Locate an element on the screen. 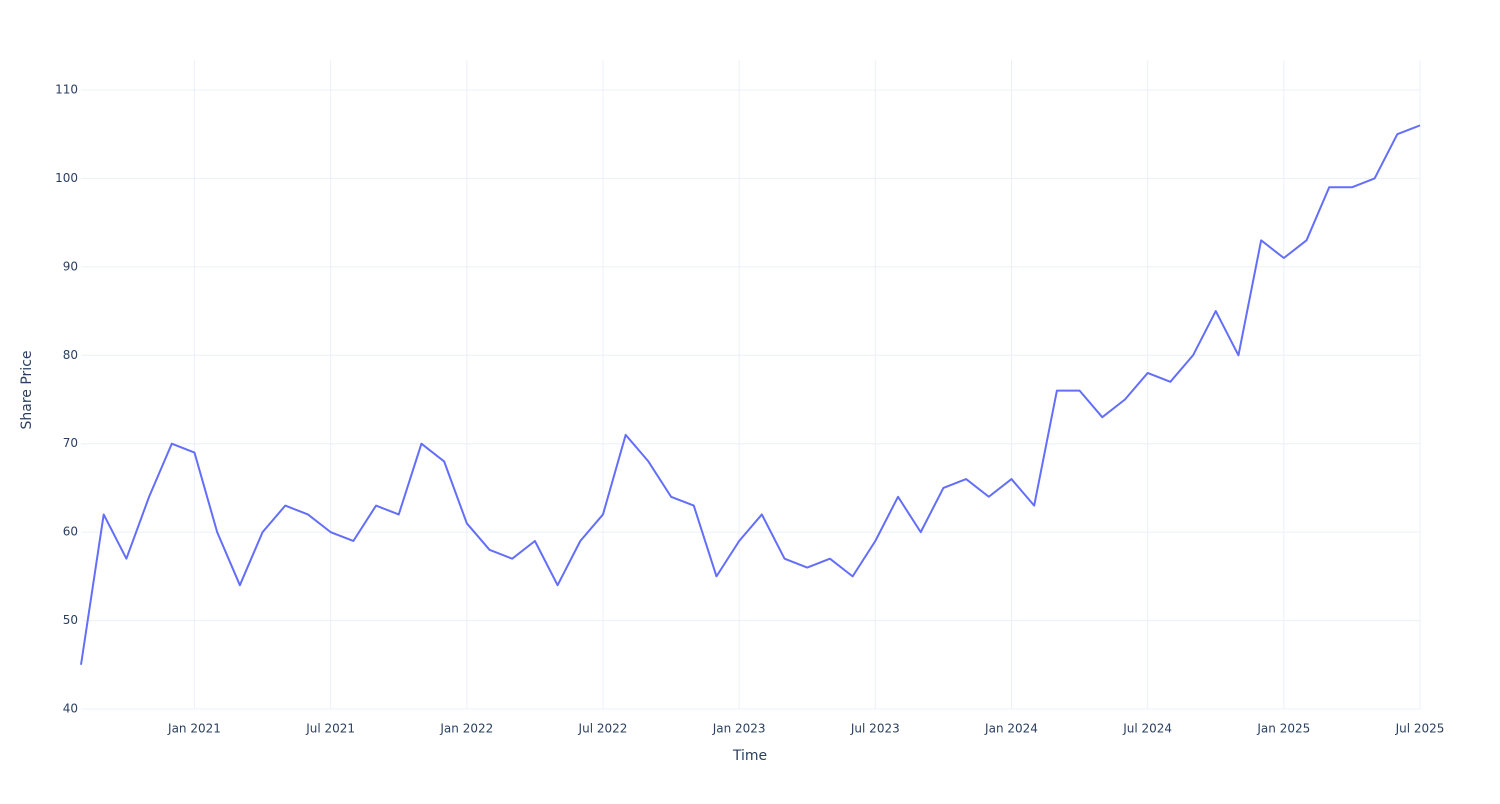  x-tick-label: Jul 2025 is located at coordinates (1420, 729).